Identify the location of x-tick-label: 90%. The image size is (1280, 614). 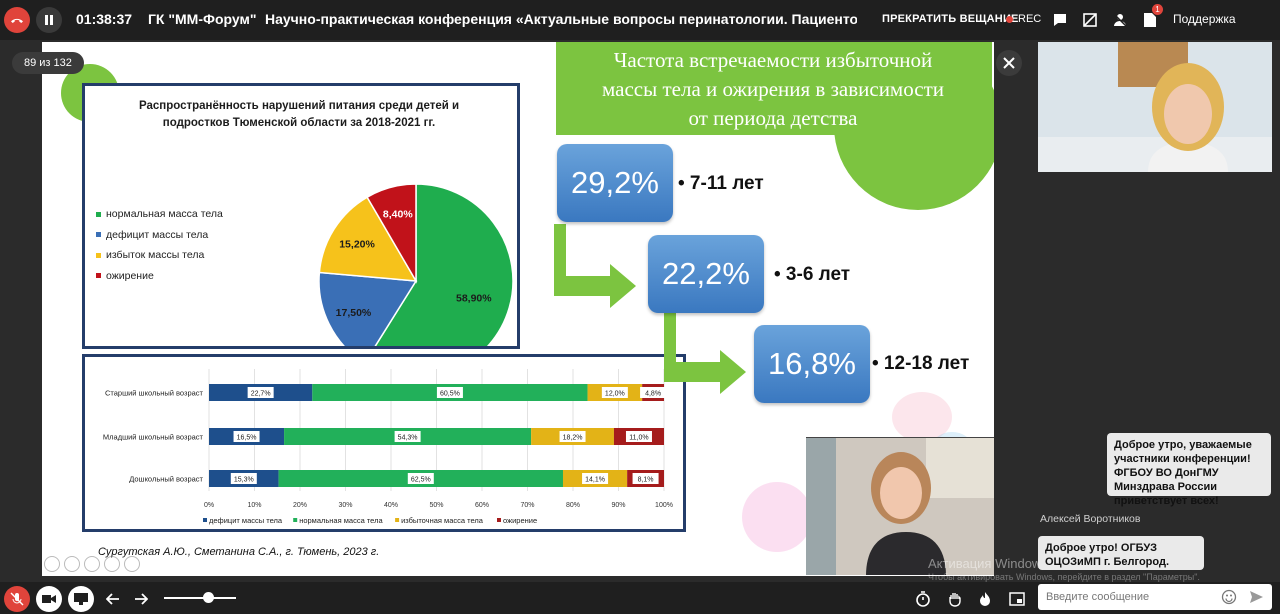
(618, 505).